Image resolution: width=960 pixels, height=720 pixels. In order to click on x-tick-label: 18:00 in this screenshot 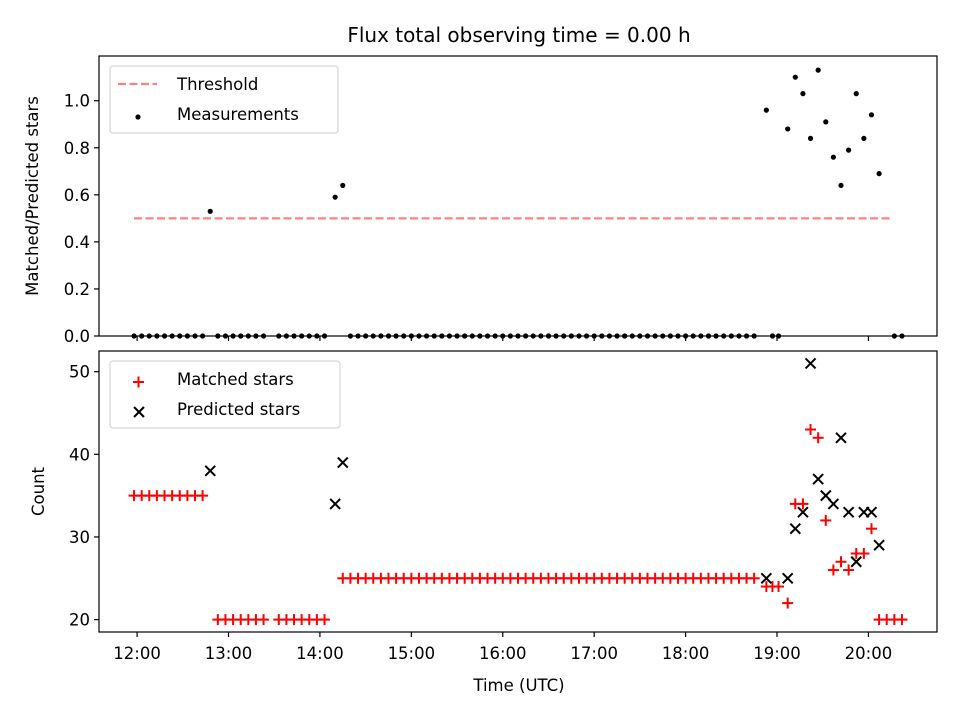, I will do `click(686, 653)`.